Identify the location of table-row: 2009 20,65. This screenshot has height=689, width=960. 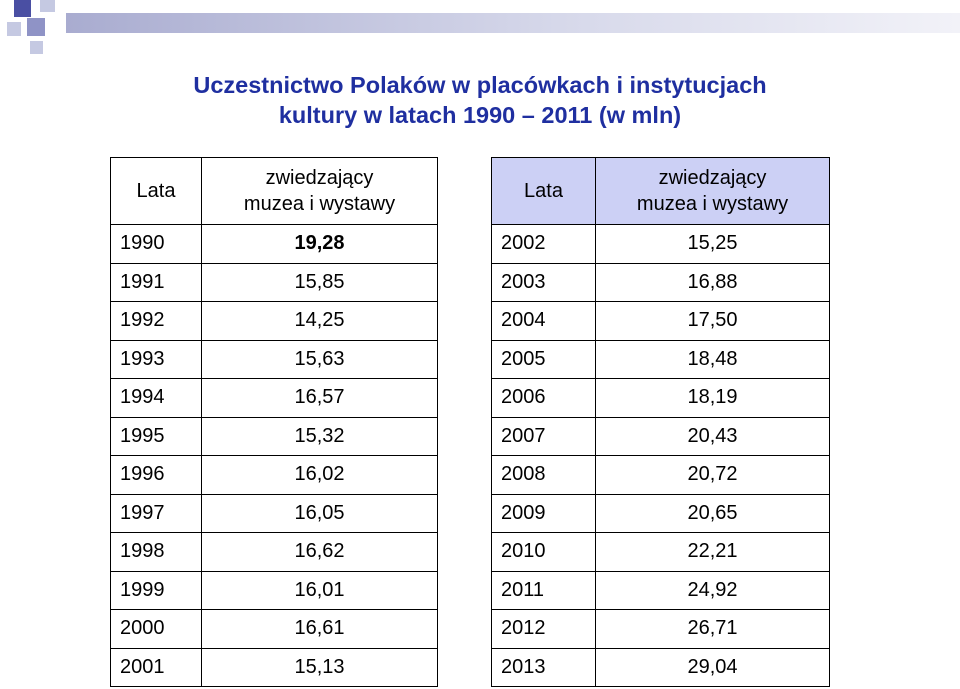
(660, 513).